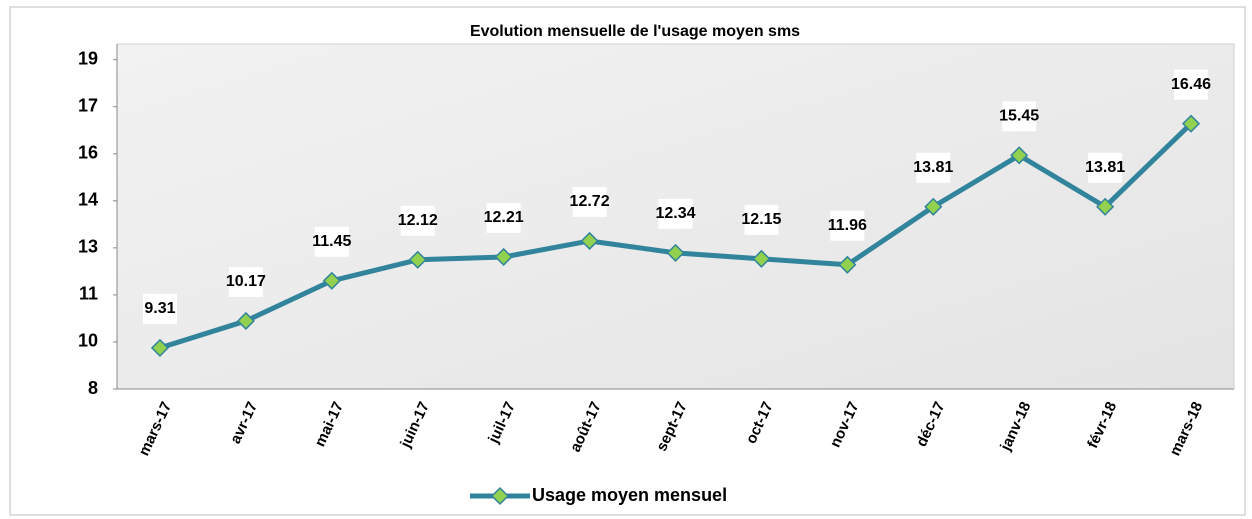  I want to click on y-tick-label: 8, so click(93, 388).